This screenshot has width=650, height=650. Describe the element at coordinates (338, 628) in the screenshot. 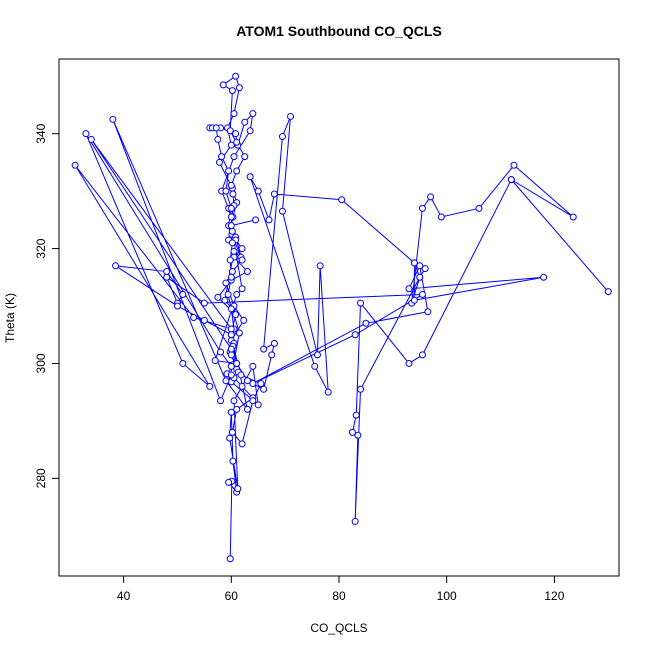

I see `x-axis-label: CO_QCLS` at that location.